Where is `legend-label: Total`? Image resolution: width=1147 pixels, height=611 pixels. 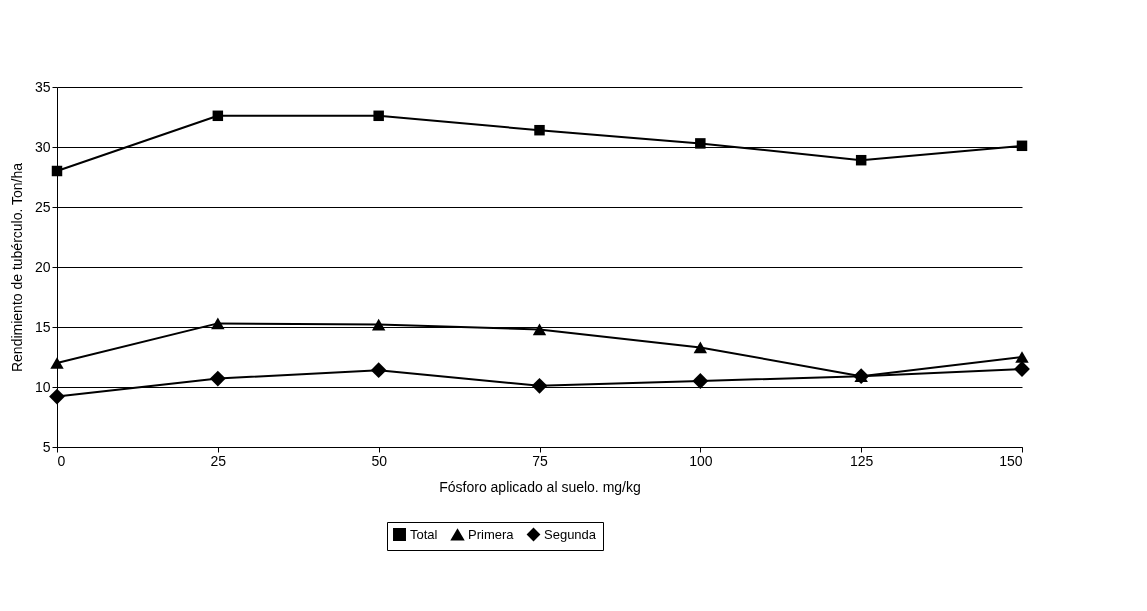
legend-label: Total is located at coordinates (424, 534).